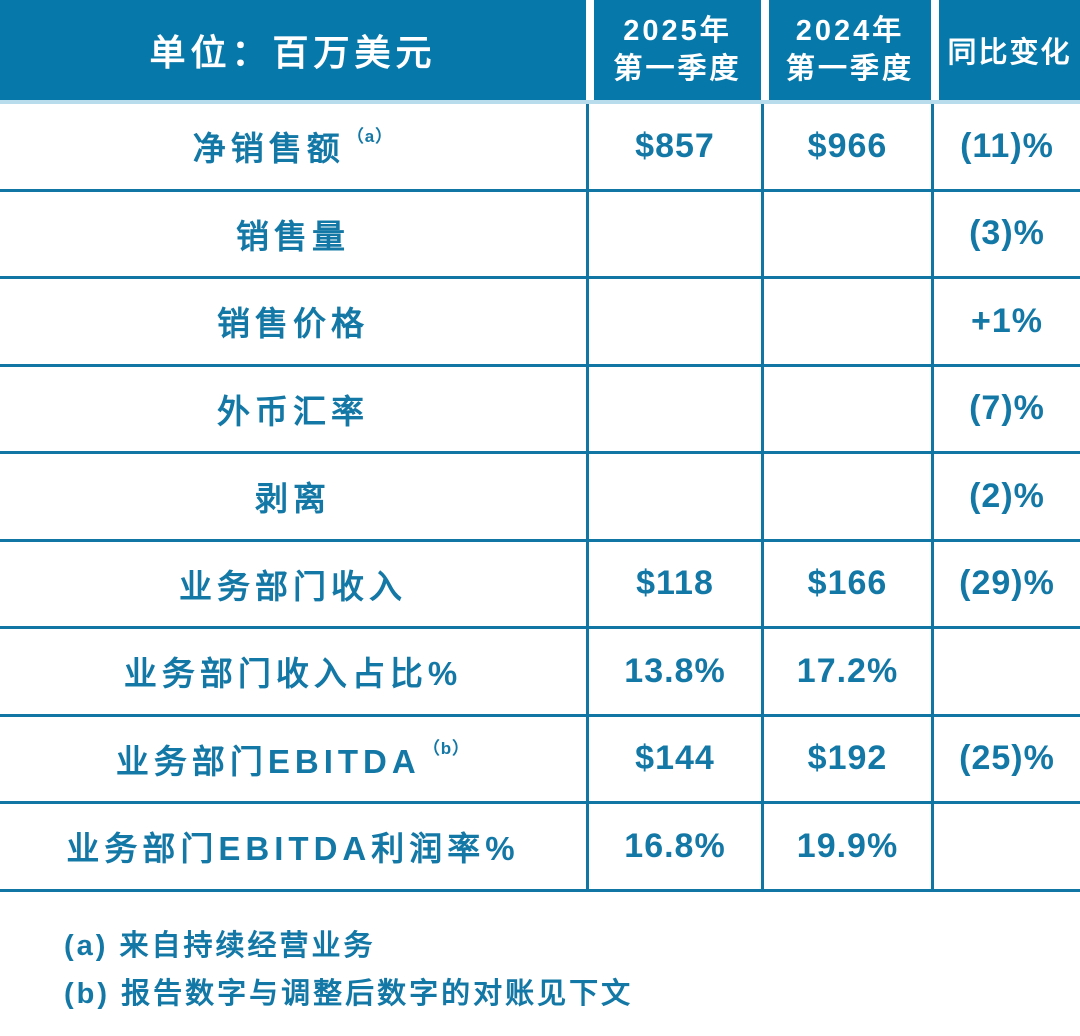 The image size is (1080, 1036). I want to click on row-label-cell: 剥离, so click(293, 496).